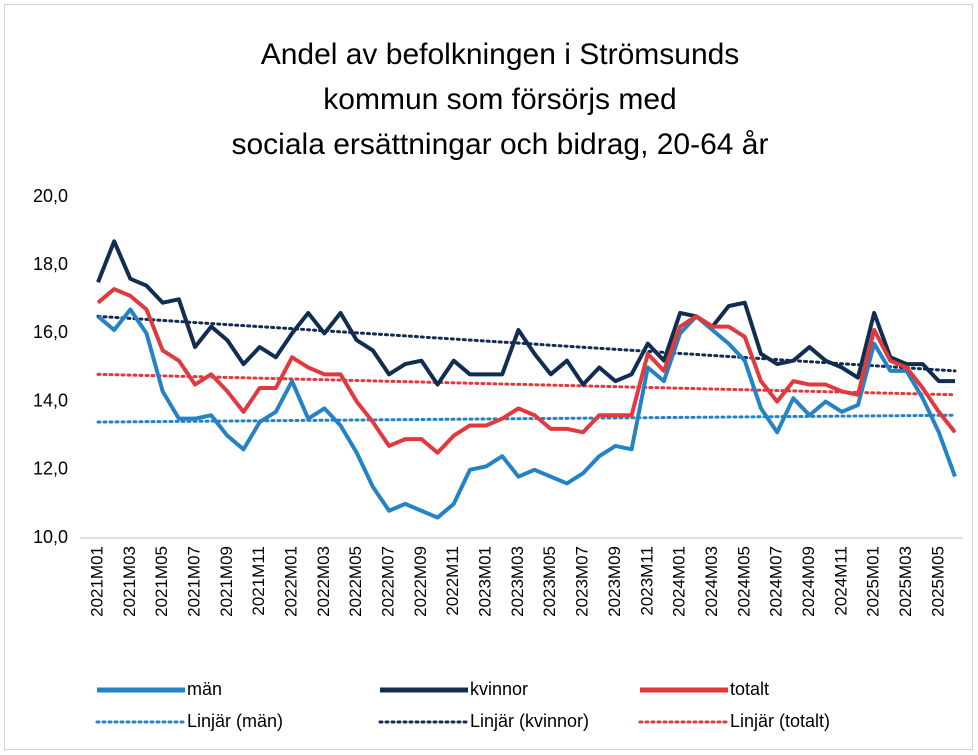 This screenshot has height=755, width=978. I want to click on x-tick-label: 2022M11, so click(452, 581).